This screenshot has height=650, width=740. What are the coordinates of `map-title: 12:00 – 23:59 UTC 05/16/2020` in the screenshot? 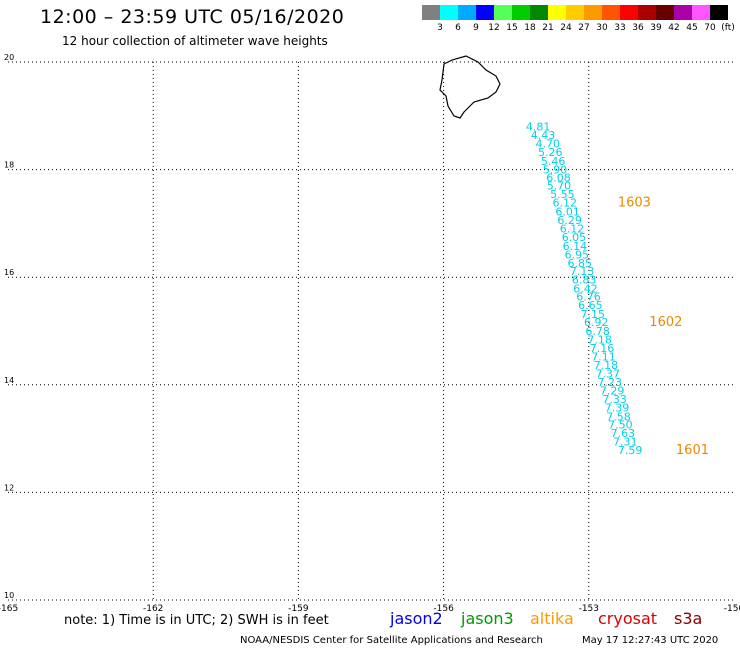 It's located at (192, 17).